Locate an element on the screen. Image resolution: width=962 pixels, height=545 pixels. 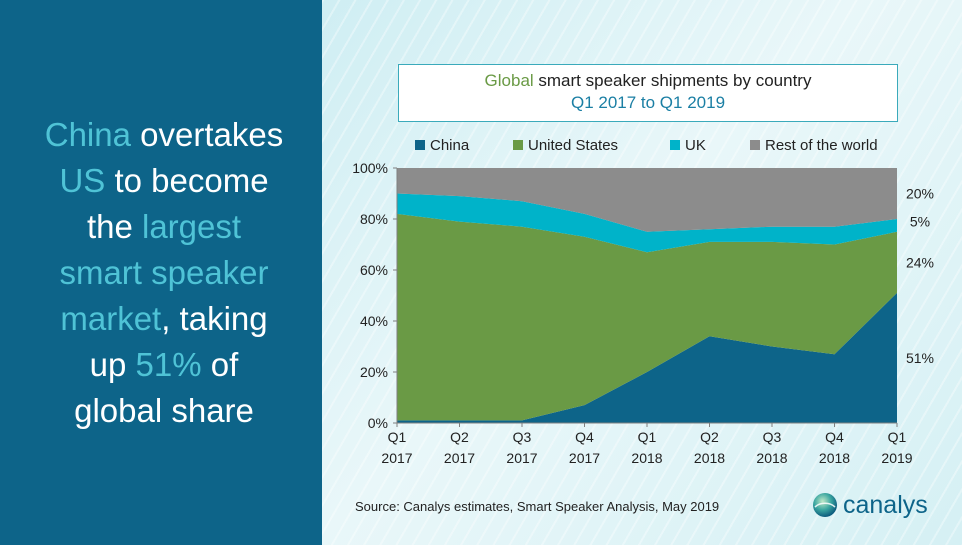
series-area-rest-of-the-world is located at coordinates (647, 200).